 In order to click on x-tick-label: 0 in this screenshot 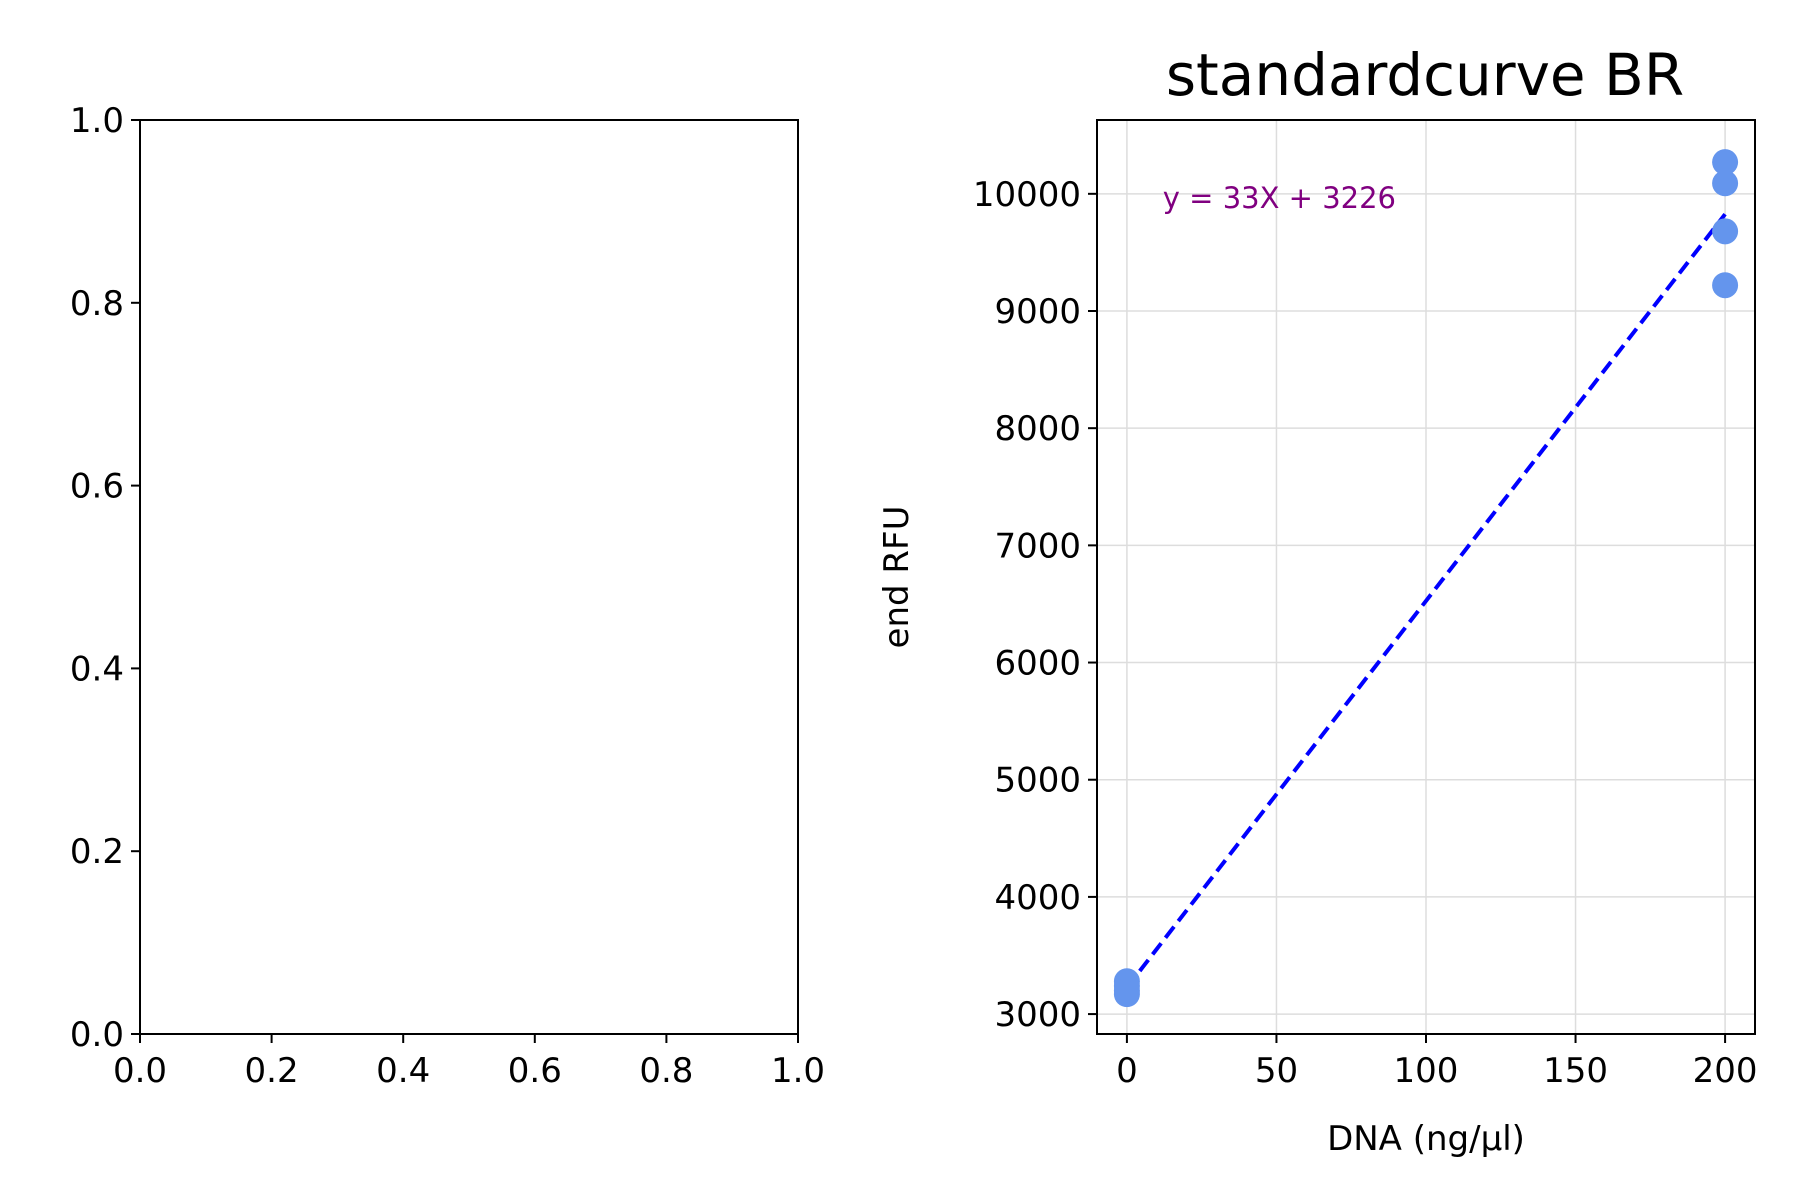, I will do `click(1127, 1071)`.